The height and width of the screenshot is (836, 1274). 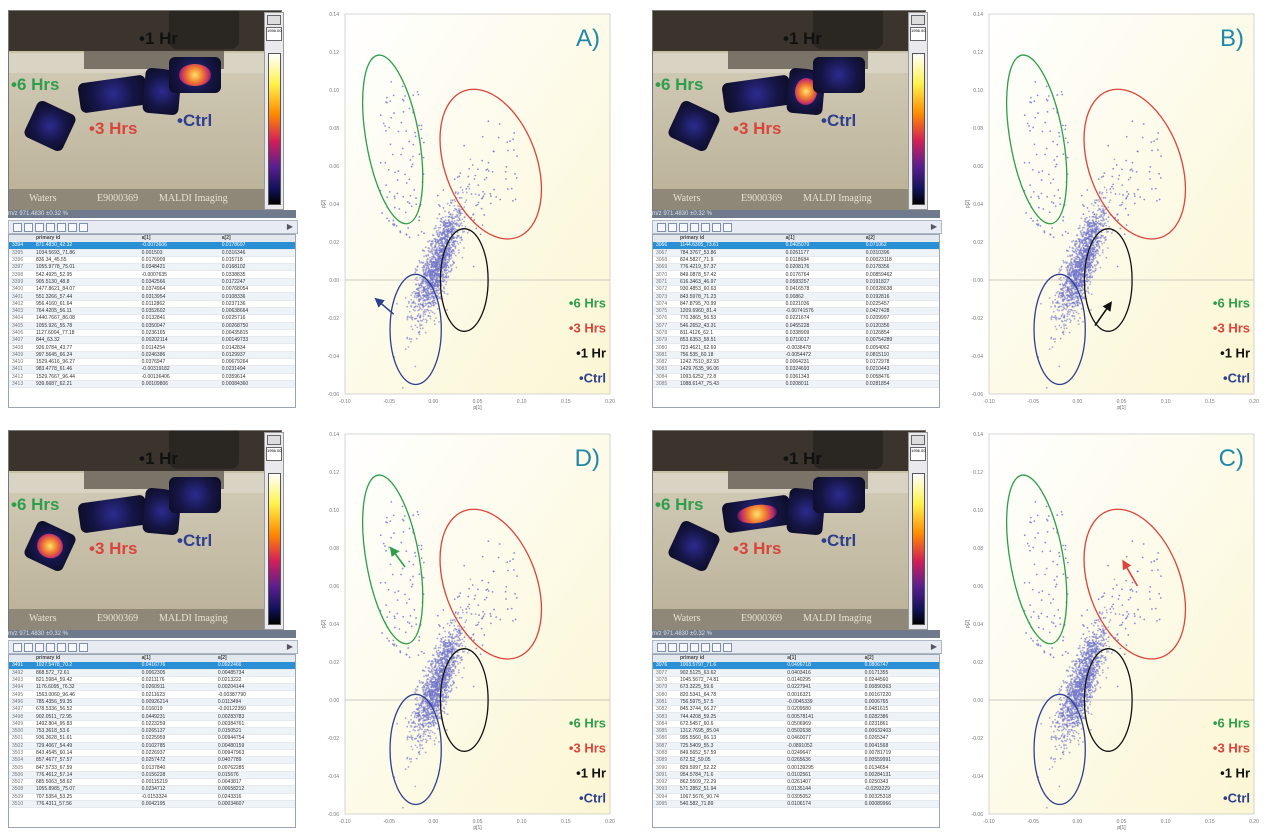 I want to click on table-row: 3068 824.5827_71.9 0.0118684 0.00023118, so click(x=796, y=260).